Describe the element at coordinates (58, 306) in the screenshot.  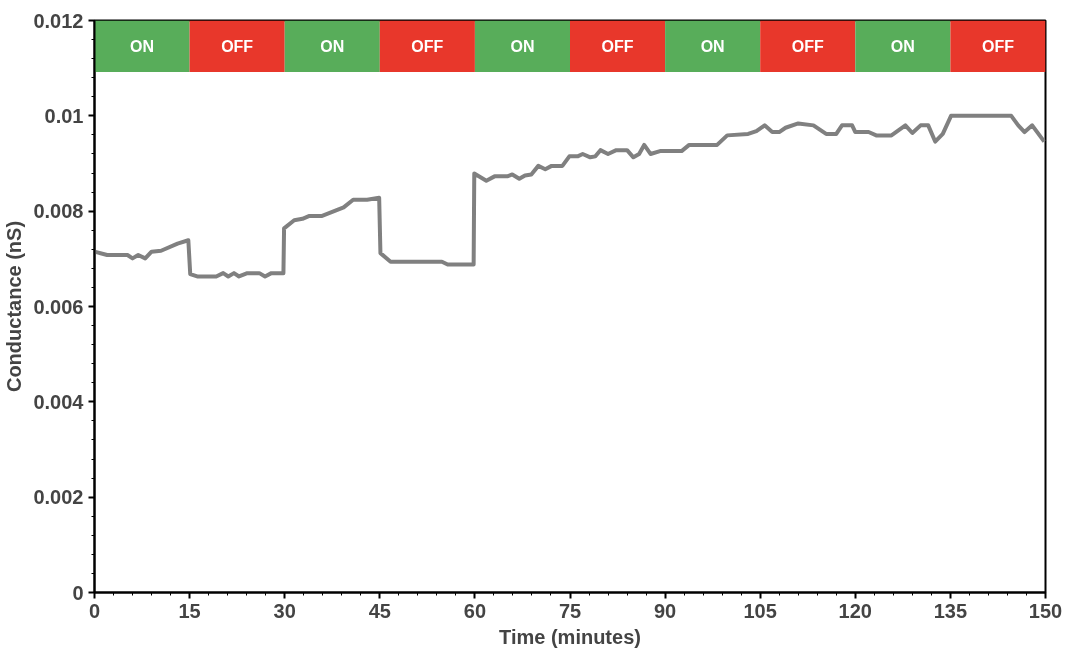
I see `y-tick-label: 0.006` at that location.